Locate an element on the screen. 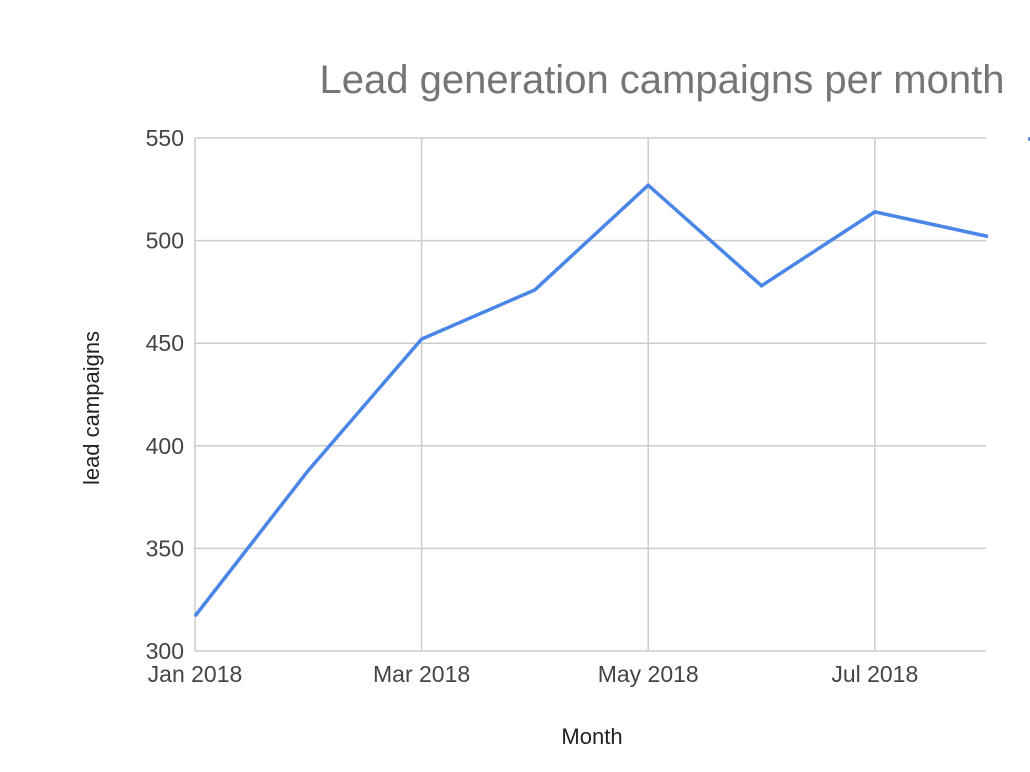  x-tick-label: Jan 2018 is located at coordinates (195, 674).